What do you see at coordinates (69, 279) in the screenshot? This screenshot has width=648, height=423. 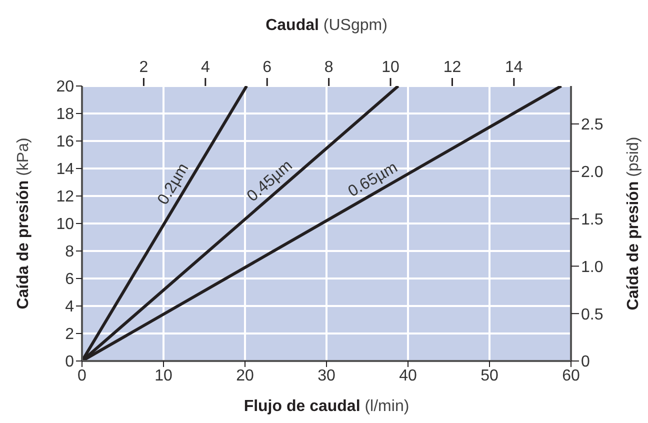 I see `y-tick-label: 6` at bounding box center [69, 279].